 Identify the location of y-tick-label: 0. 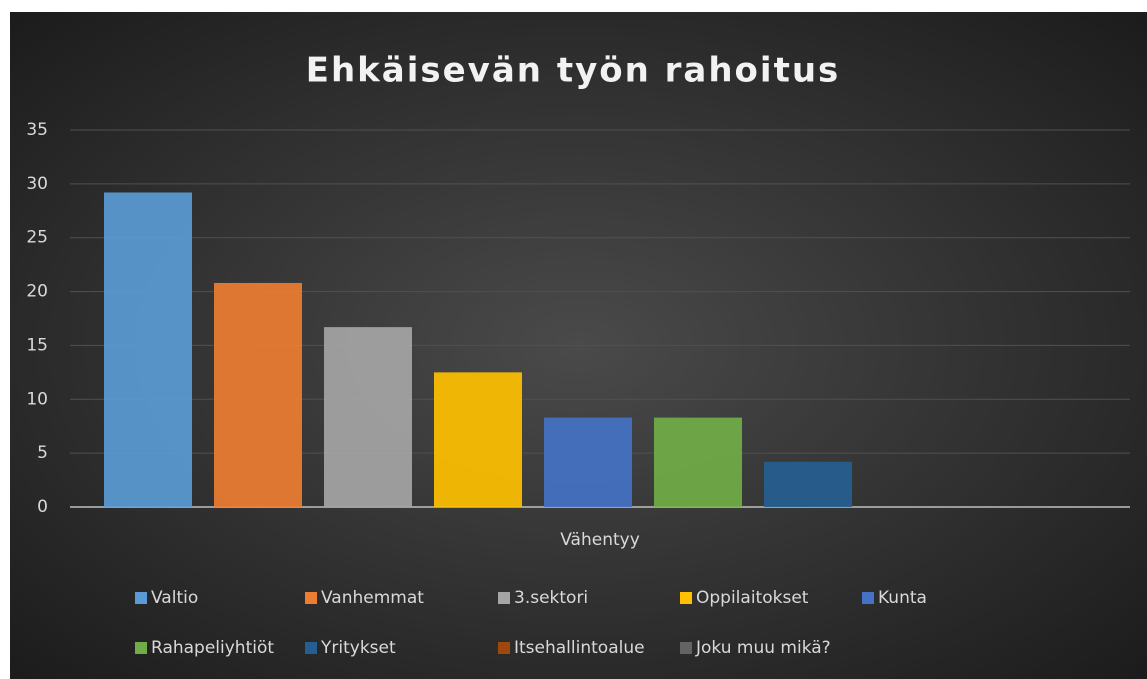
(42, 507).